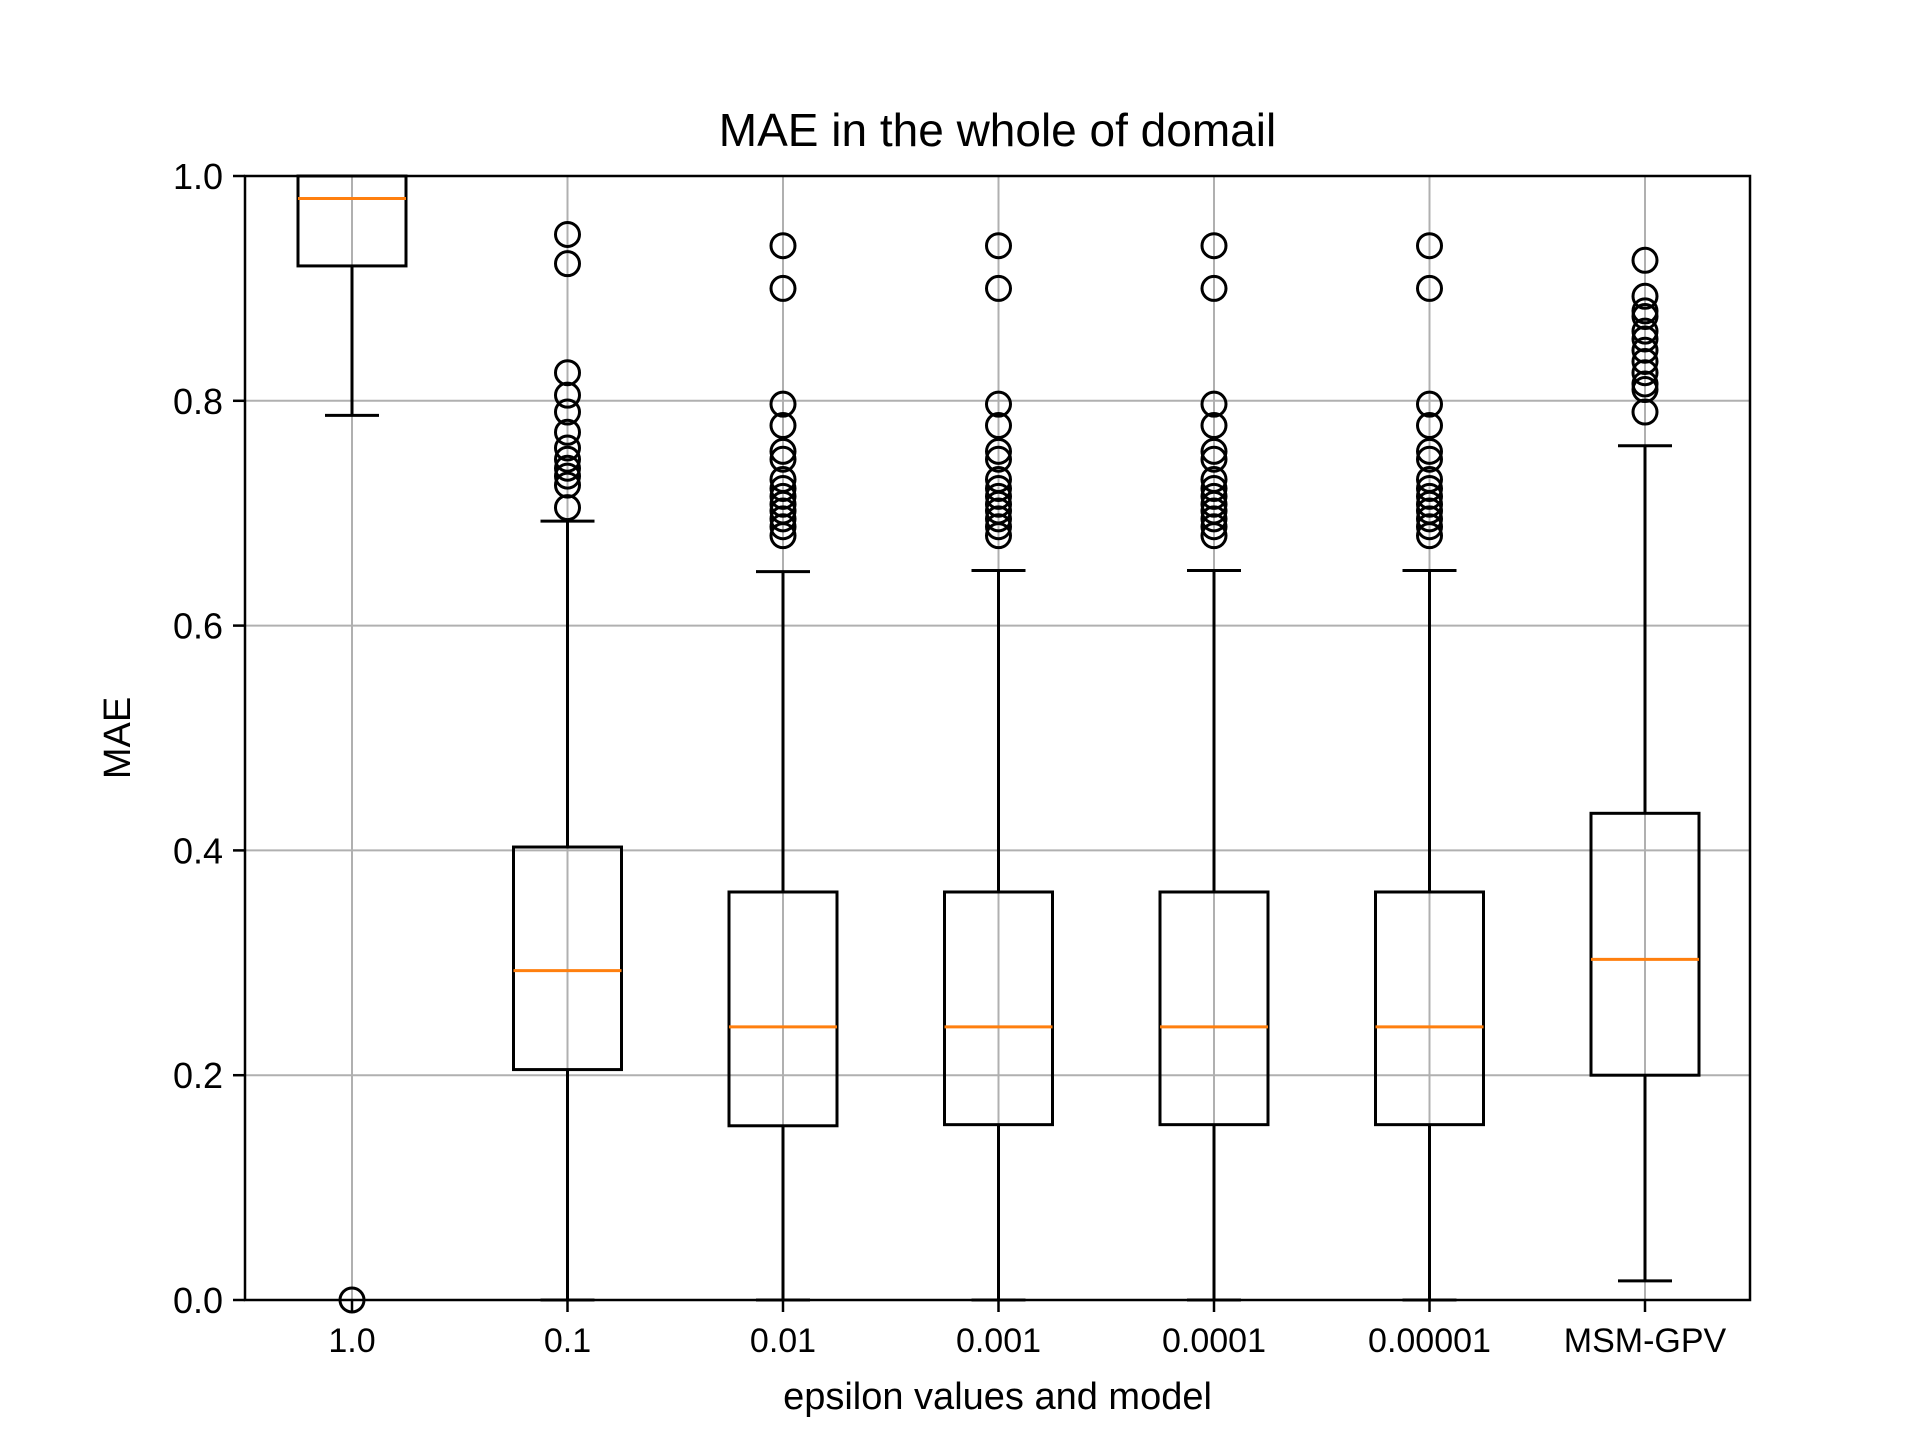 The image size is (1920, 1445). I want to click on x-tick-label: 0.0001, so click(1214, 1341).